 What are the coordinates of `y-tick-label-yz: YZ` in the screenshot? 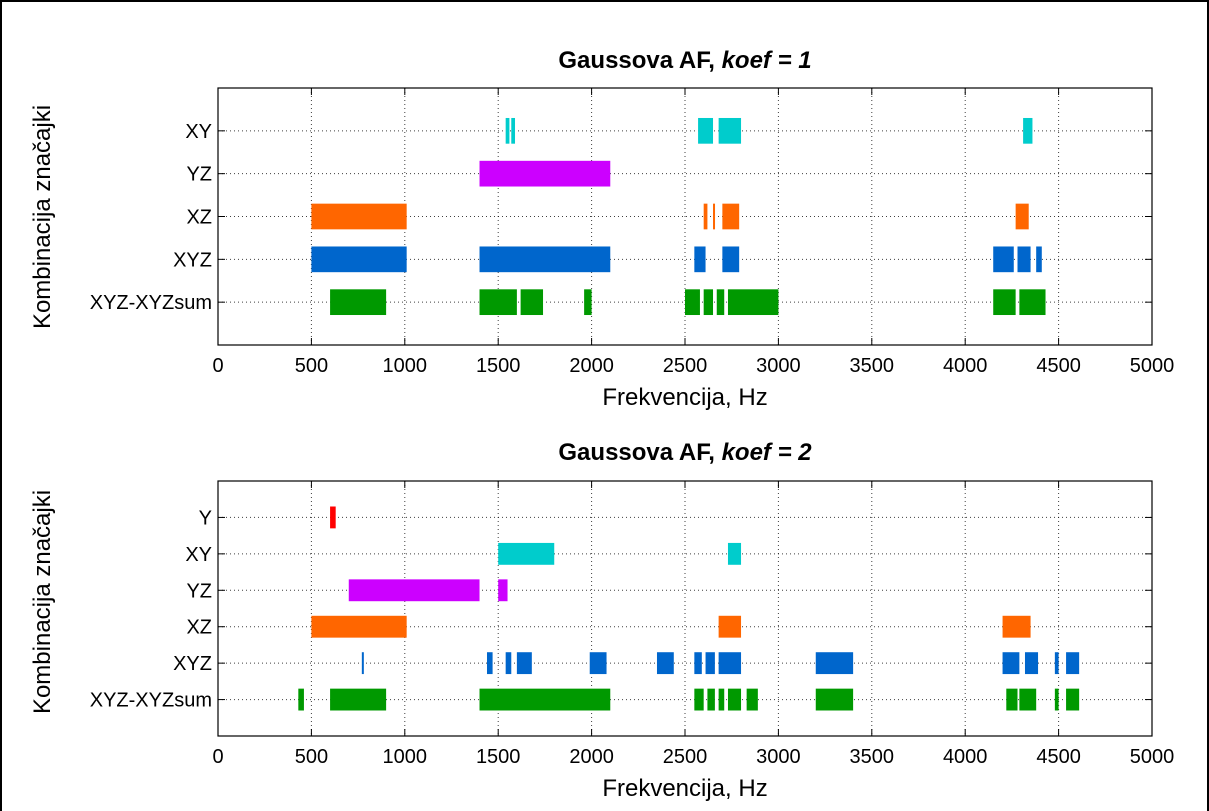 It's located at (199, 591).